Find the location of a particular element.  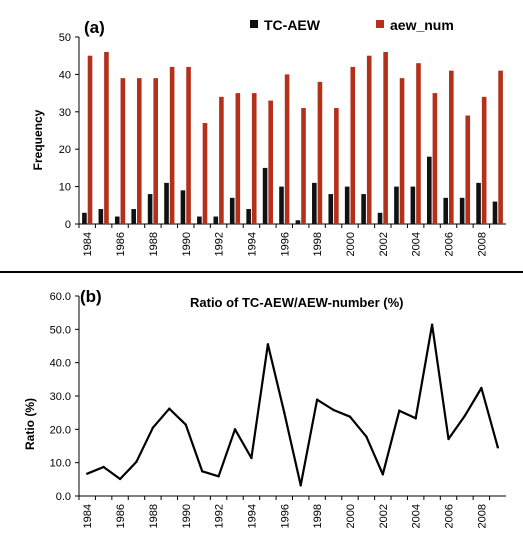

panel-a-label: (a) is located at coordinates (94, 27).